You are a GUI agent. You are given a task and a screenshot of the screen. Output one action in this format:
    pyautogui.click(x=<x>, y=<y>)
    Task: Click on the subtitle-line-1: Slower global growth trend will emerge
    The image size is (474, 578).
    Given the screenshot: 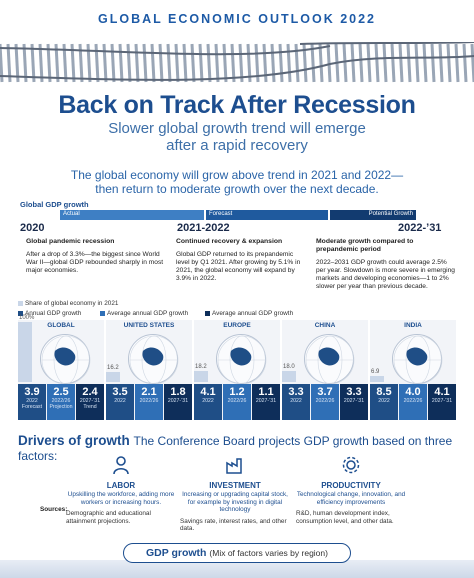 What is the action you would take?
    pyautogui.click(x=237, y=128)
    